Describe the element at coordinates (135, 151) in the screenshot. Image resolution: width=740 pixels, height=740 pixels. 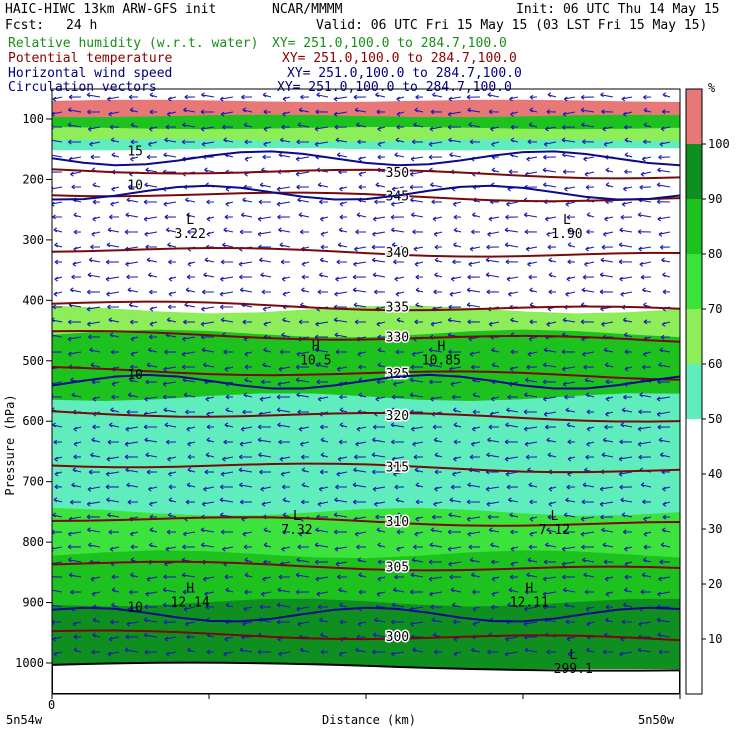
I see `isotach-label: 15` at that location.